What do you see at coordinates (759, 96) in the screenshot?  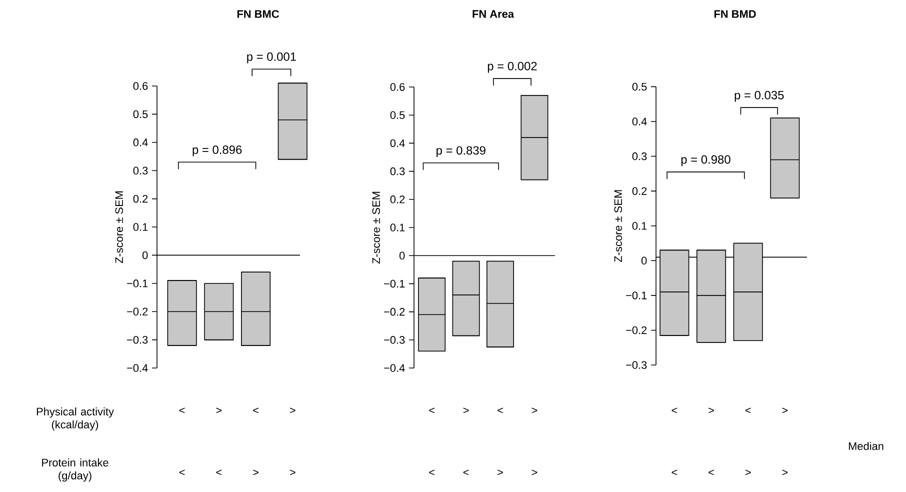 I see `annotation: p = 0.035` at bounding box center [759, 96].